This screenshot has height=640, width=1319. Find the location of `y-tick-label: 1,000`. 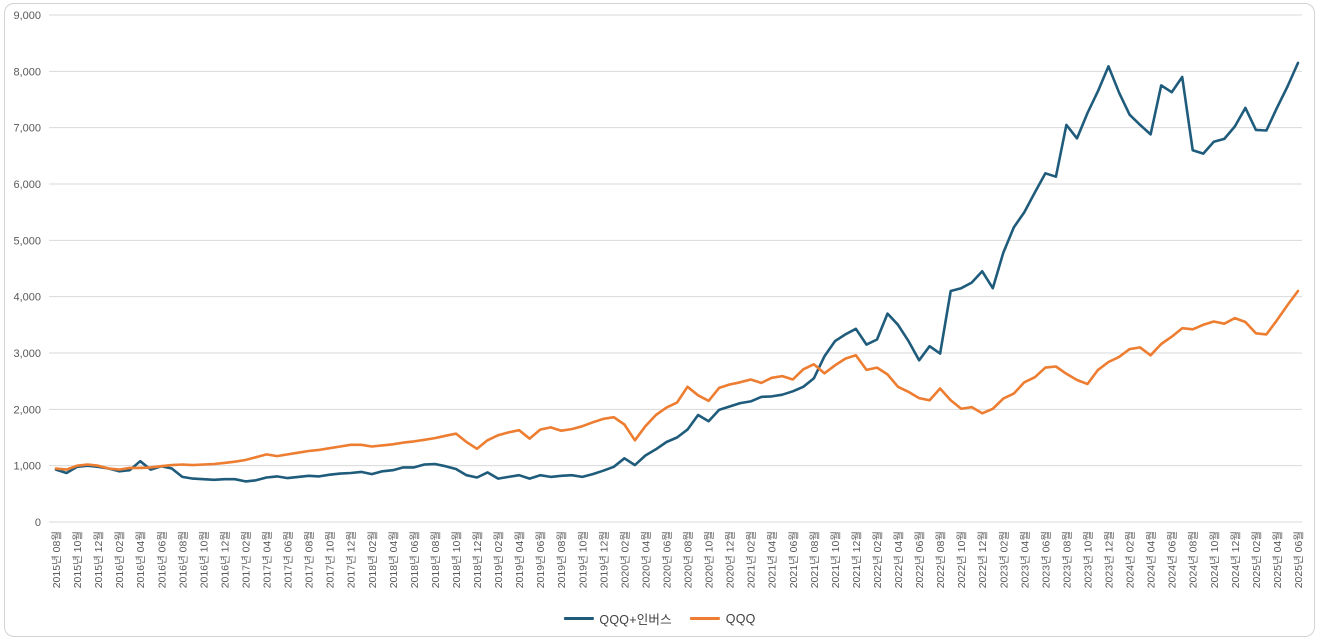

y-tick-label: 1,000 is located at coordinates (27, 467).